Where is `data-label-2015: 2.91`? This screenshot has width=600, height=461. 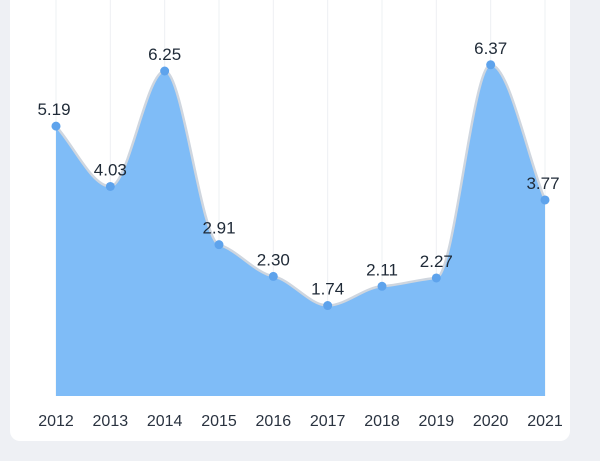 data-label-2015: 2.91 is located at coordinates (218, 228).